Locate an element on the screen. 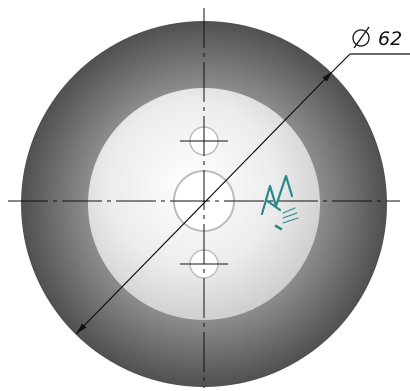 The image size is (410, 391). diameter-label: 62 is located at coordinates (377, 38).